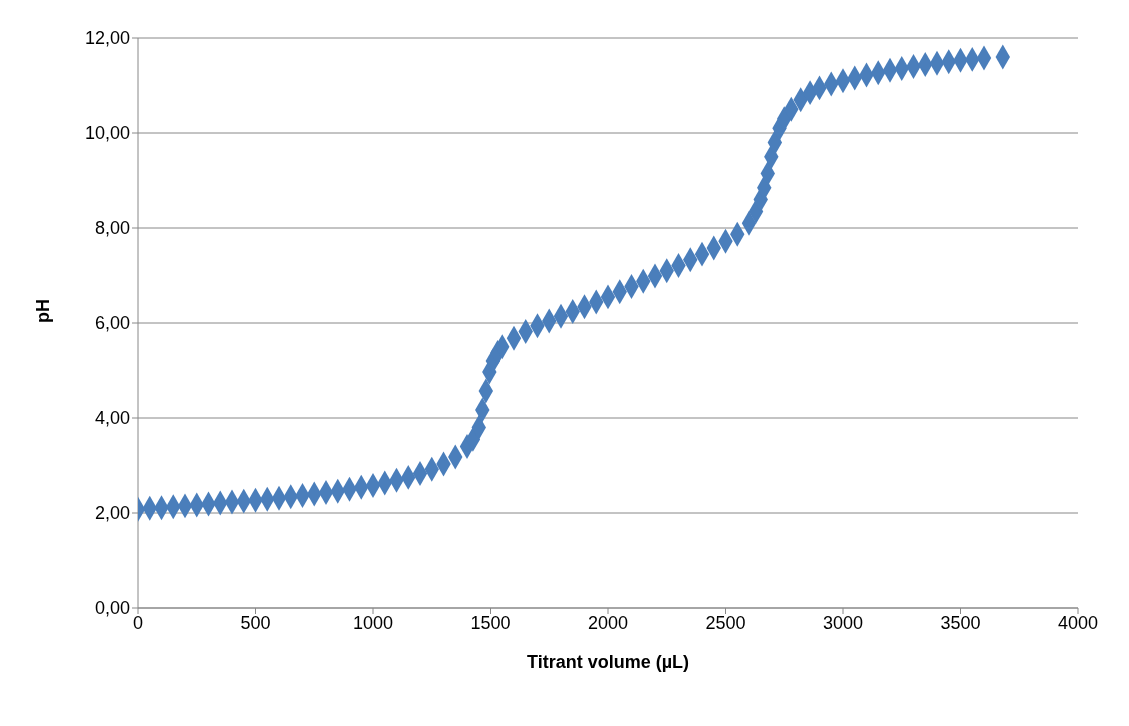 This screenshot has height=726, width=1129. I want to click on x-tick-label: 2000, so click(608, 622).